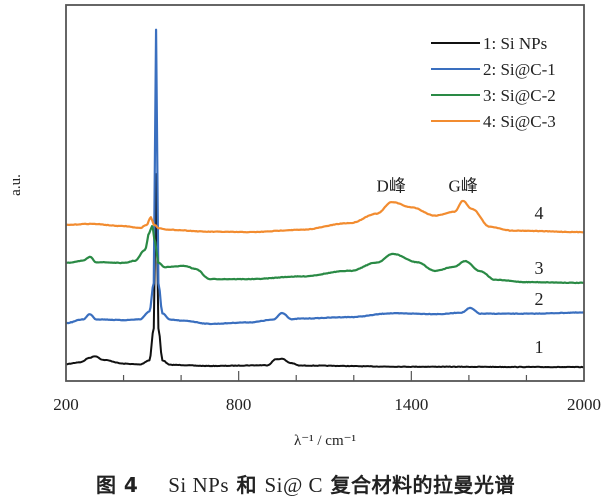 The image size is (611, 502). What do you see at coordinates (411, 404) in the screenshot?
I see `x-tick-label: 1400` at bounding box center [411, 404].